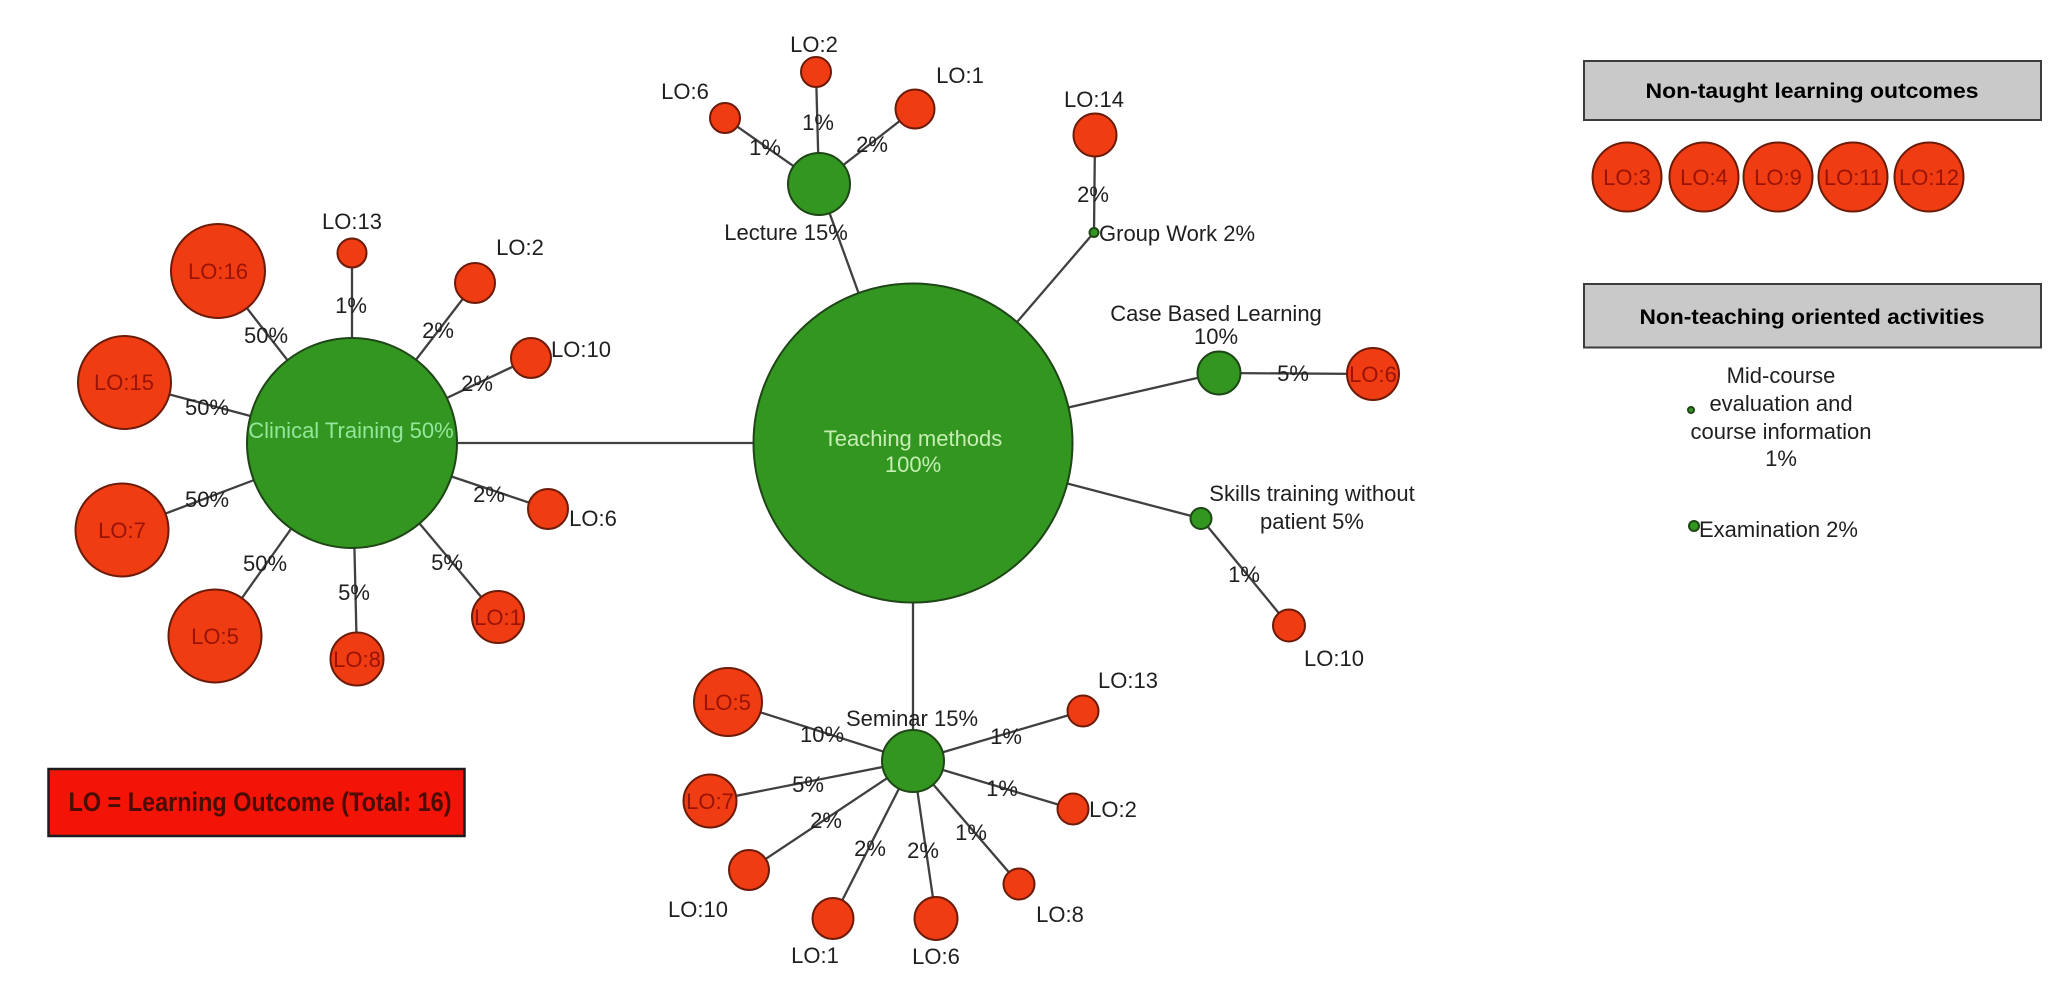 The width and height of the screenshot is (2059, 1001). What do you see at coordinates (1812, 91) in the screenshot?
I see `svg-text: Non-taught learning outcomes` at bounding box center [1812, 91].